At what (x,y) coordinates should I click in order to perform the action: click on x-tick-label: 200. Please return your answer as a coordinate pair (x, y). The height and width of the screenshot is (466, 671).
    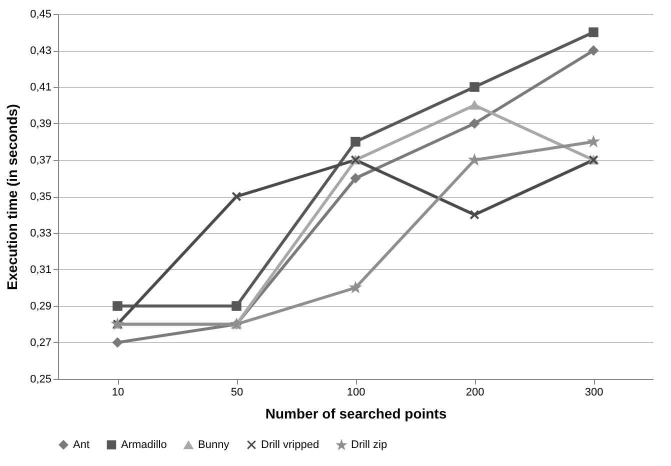
    Looking at the image, I should click on (475, 392).